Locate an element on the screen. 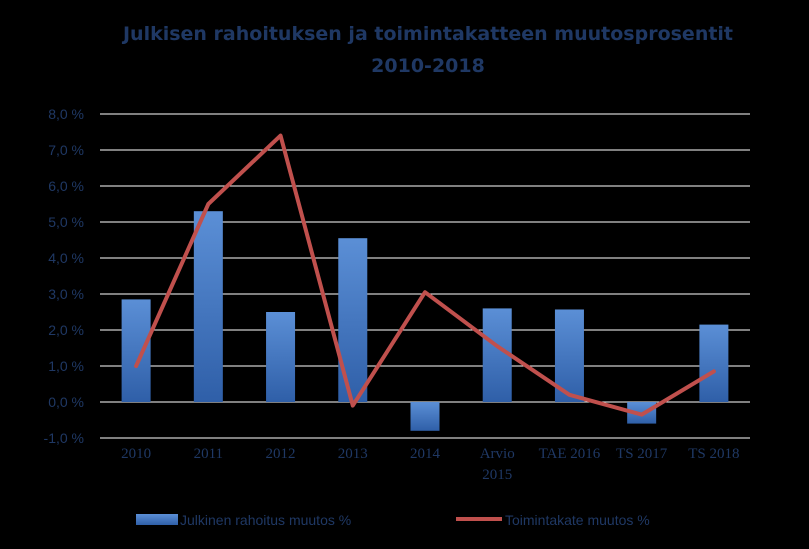  legend-bar-swatch is located at coordinates (157, 519).